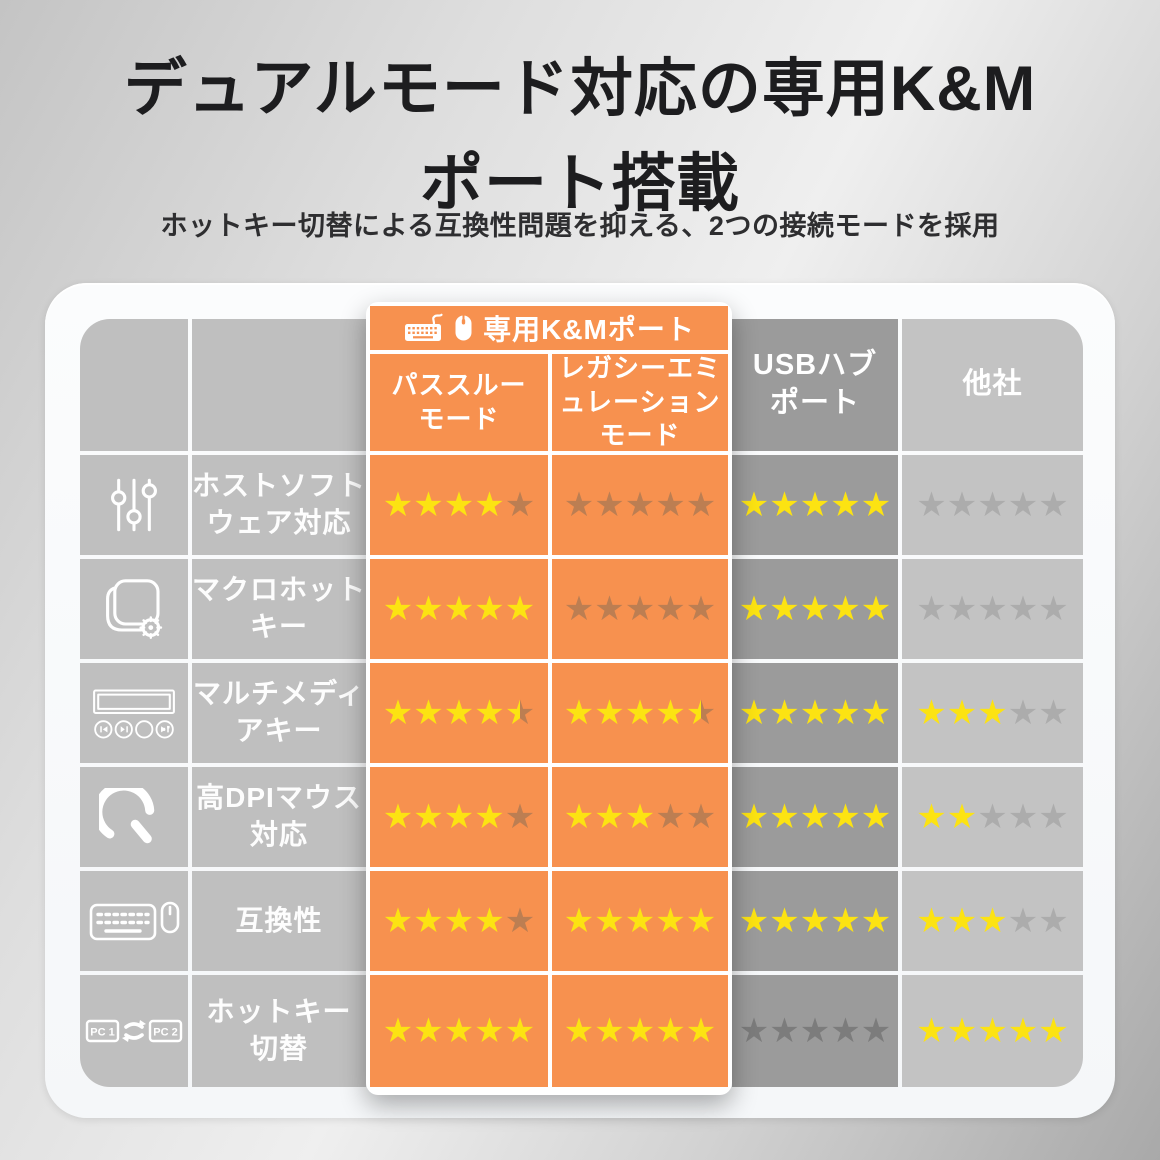 This screenshot has height=1160, width=1160. Describe the element at coordinates (279, 713) in the screenshot. I see `row-label: マルチメディ アキー` at that location.